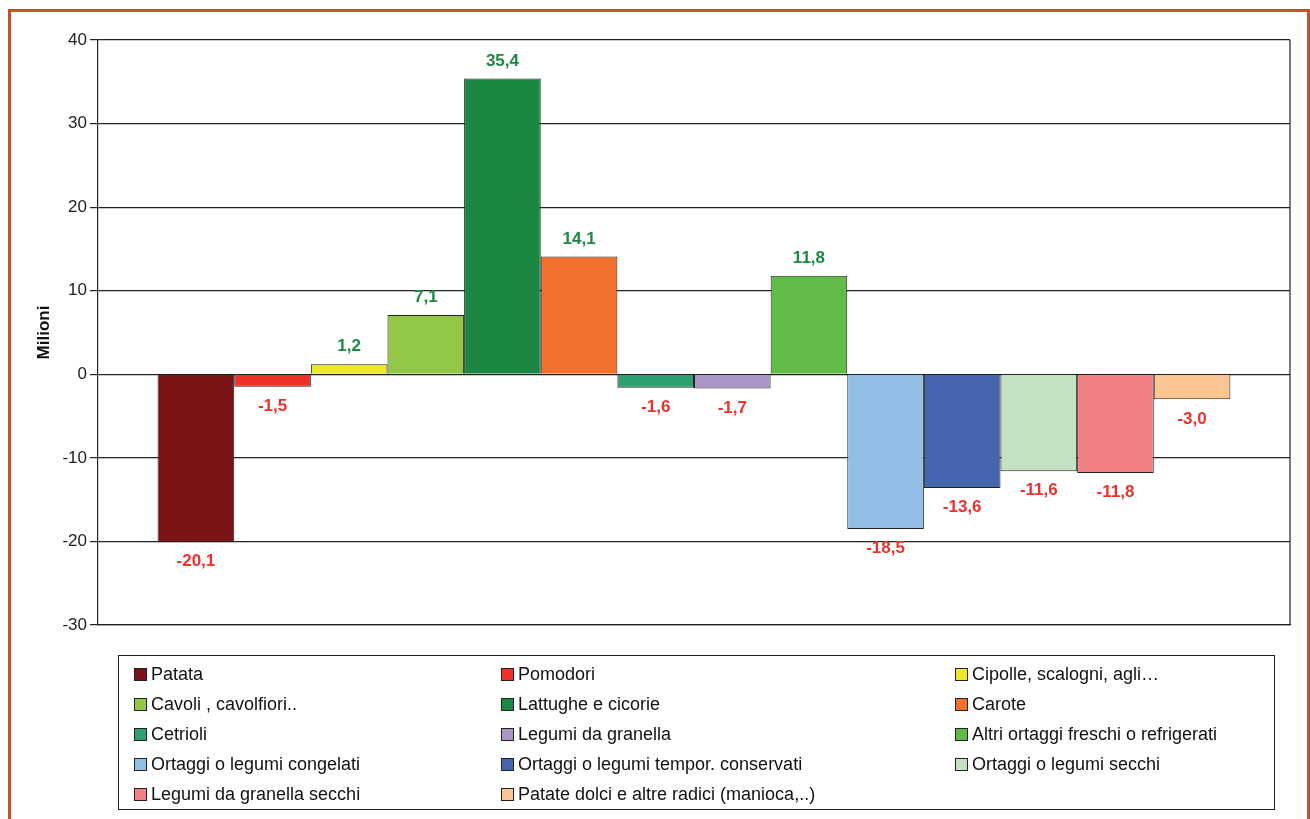 The width and height of the screenshot is (1310, 819). I want to click on y-tick-label: 40, so click(77, 39).